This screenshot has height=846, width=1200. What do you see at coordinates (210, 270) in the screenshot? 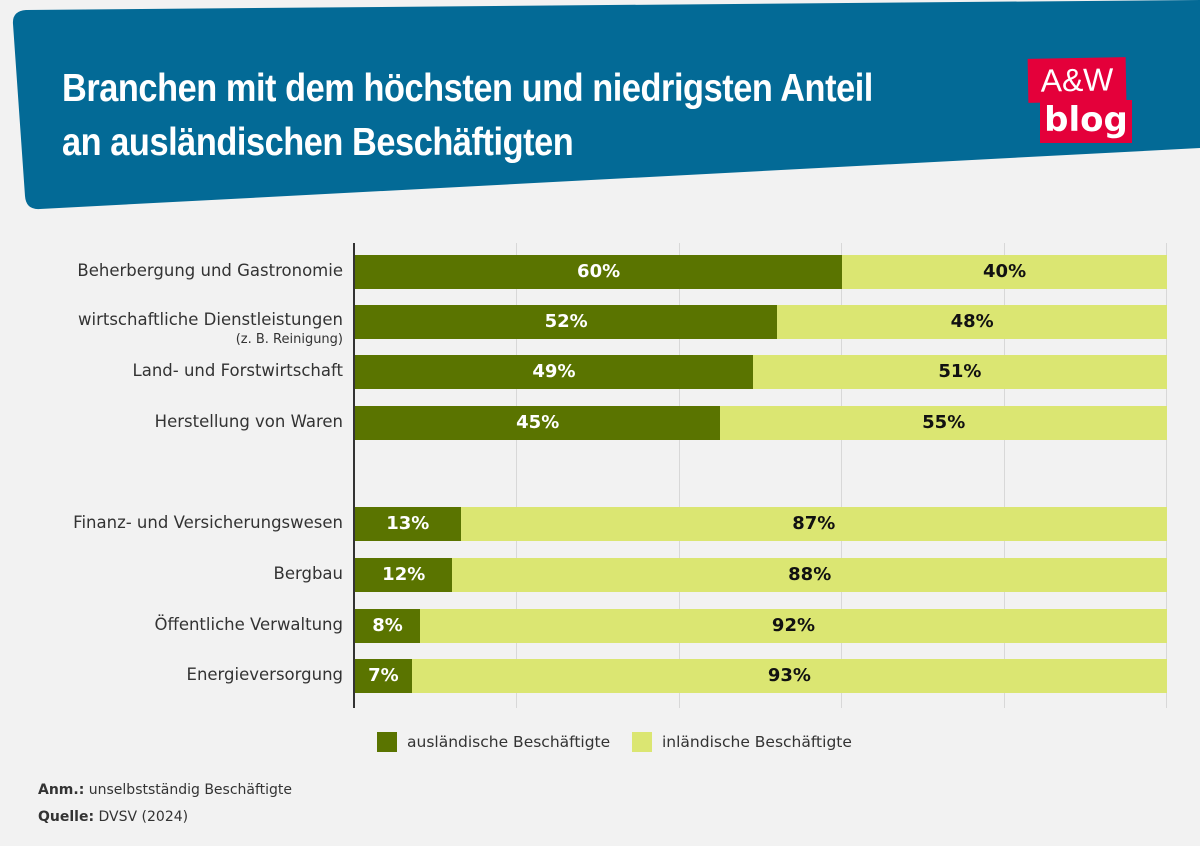
I see `category-label: Beherbergung und Gastronomie` at bounding box center [210, 270].